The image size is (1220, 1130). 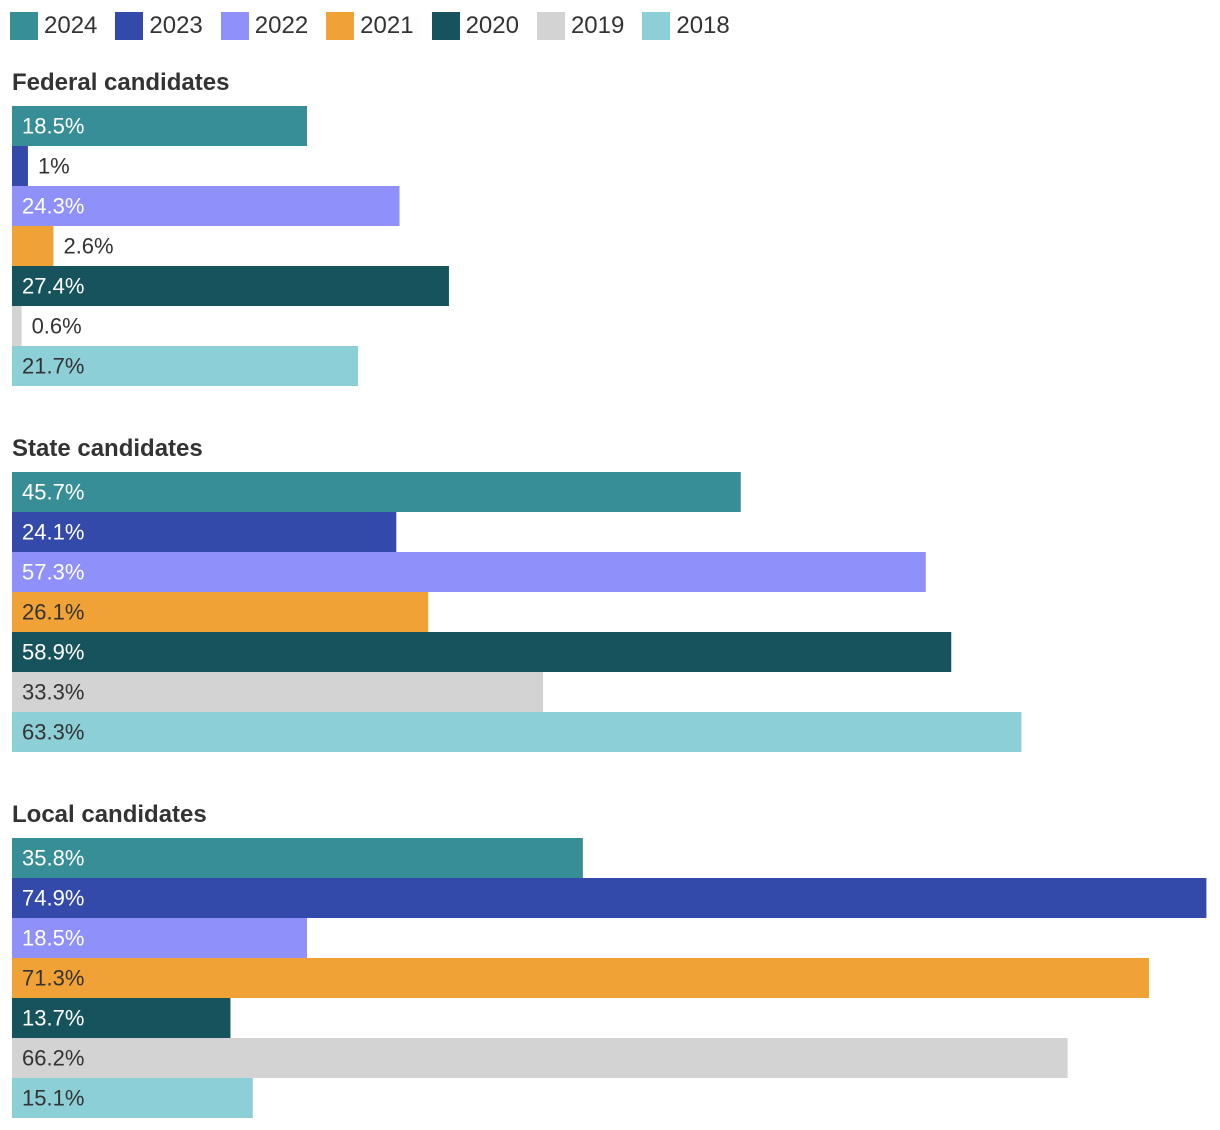 What do you see at coordinates (53, 1058) in the screenshot?
I see `bar-label-local-candidates-2019: 66.2%` at bounding box center [53, 1058].